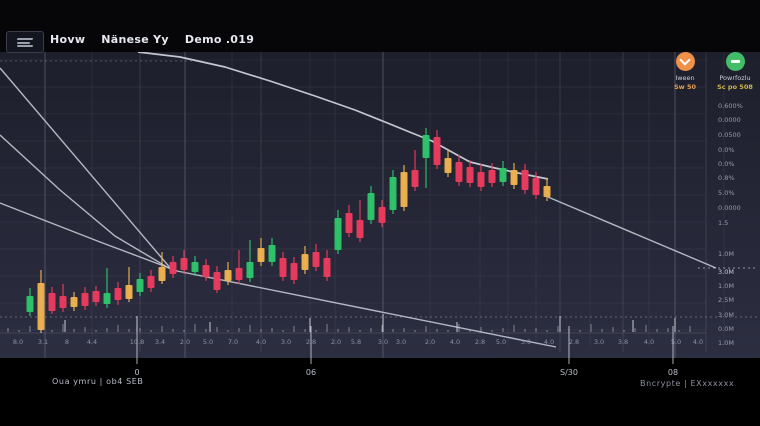  What do you see at coordinates (685, 71) in the screenshot?
I see `indicator-badge-down: Iween Sw 50` at bounding box center [685, 71].